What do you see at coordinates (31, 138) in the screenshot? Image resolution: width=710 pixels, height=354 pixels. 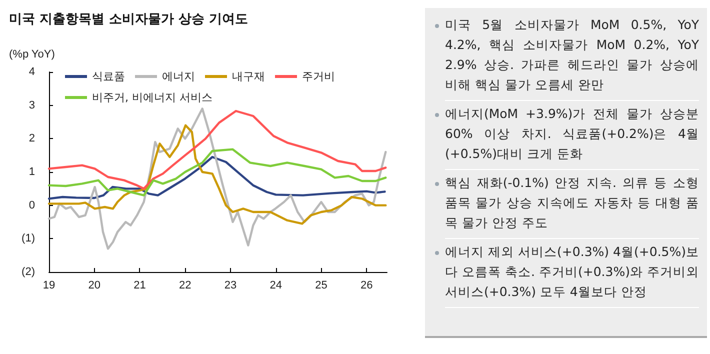 I see `y-tick-label: 2` at bounding box center [31, 138].